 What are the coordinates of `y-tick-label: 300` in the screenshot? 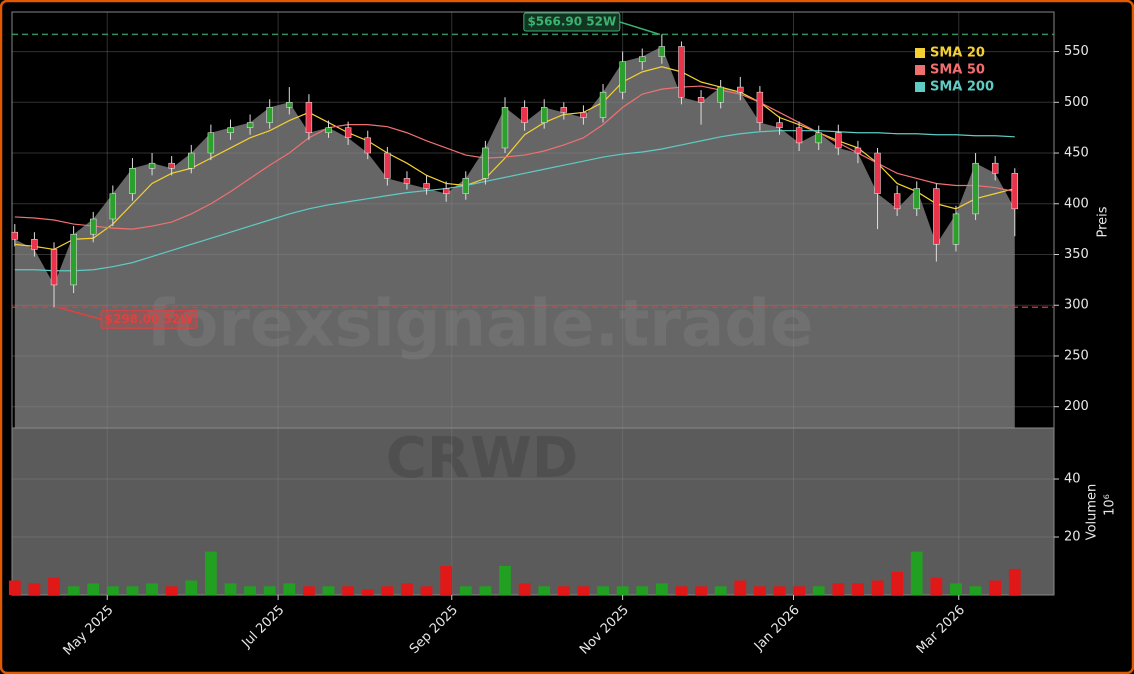 It's located at (1076, 305).